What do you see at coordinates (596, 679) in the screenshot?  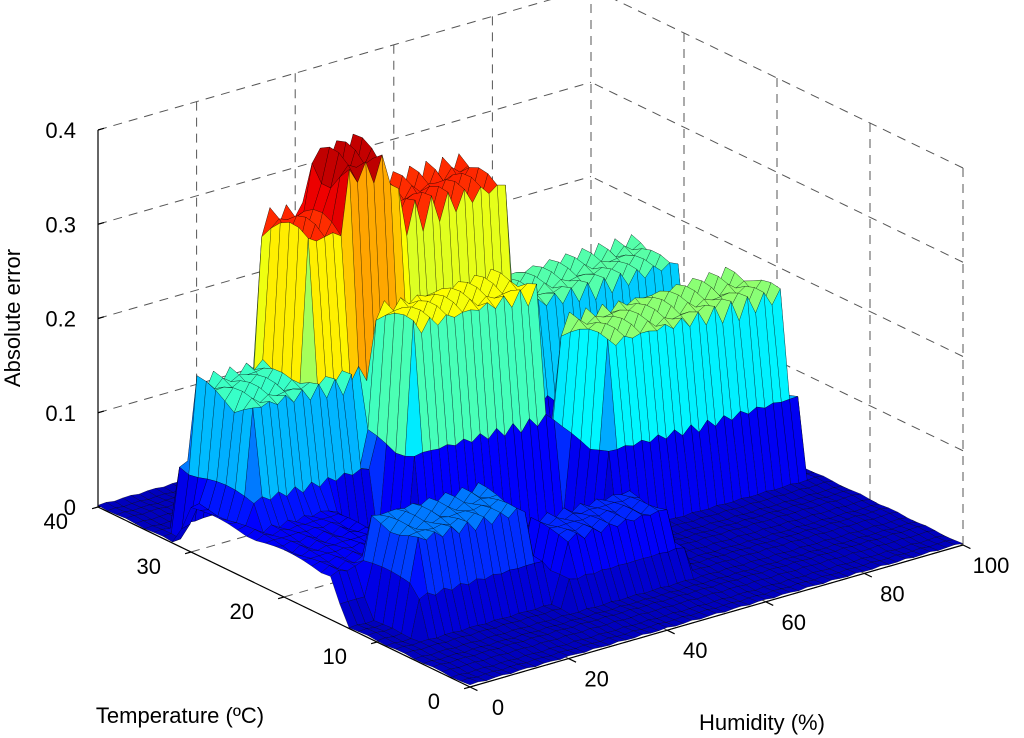 I see `x-tick-label: 20` at bounding box center [596, 679].